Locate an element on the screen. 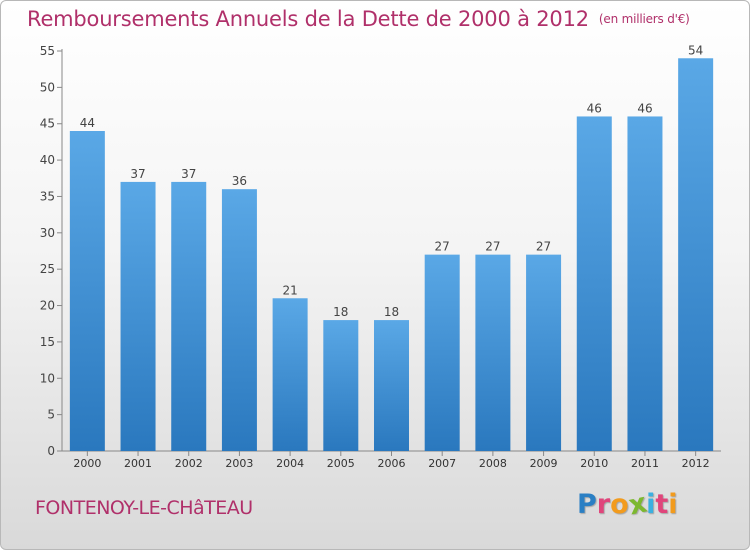 The width and height of the screenshot is (750, 550). bar-2007 is located at coordinates (442, 352).